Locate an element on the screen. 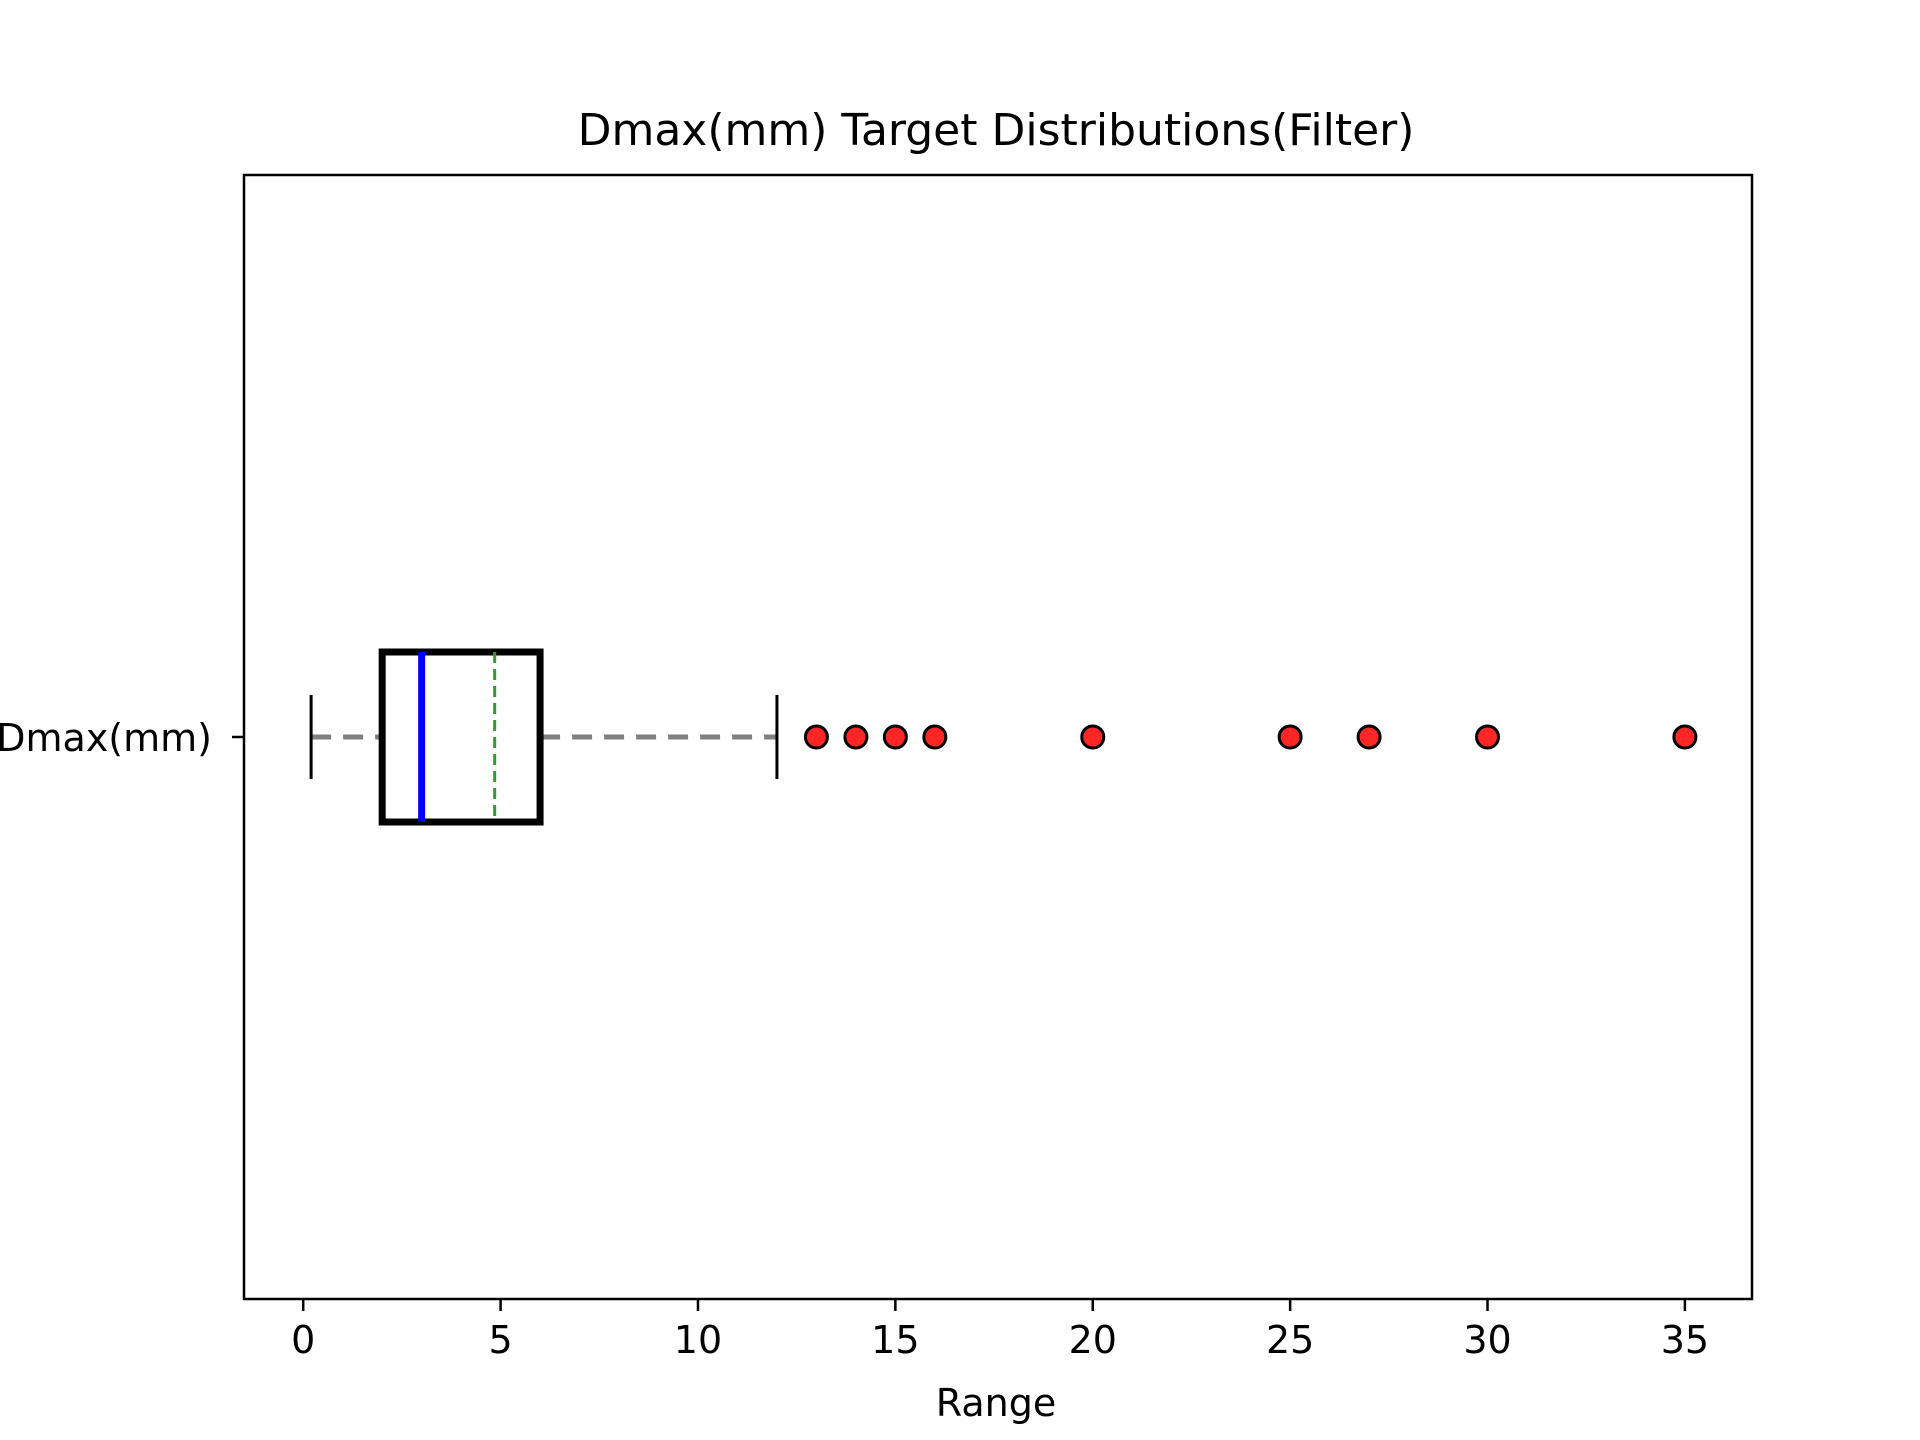 The image size is (1920, 1440). y-axis: Dmax(mm) is located at coordinates (122, 738).